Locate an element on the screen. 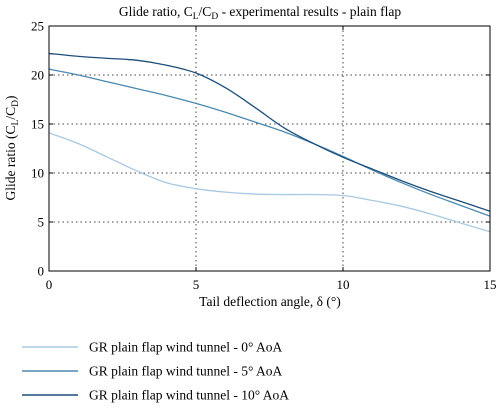  x-tick-label-5: 5 is located at coordinates (196, 284).